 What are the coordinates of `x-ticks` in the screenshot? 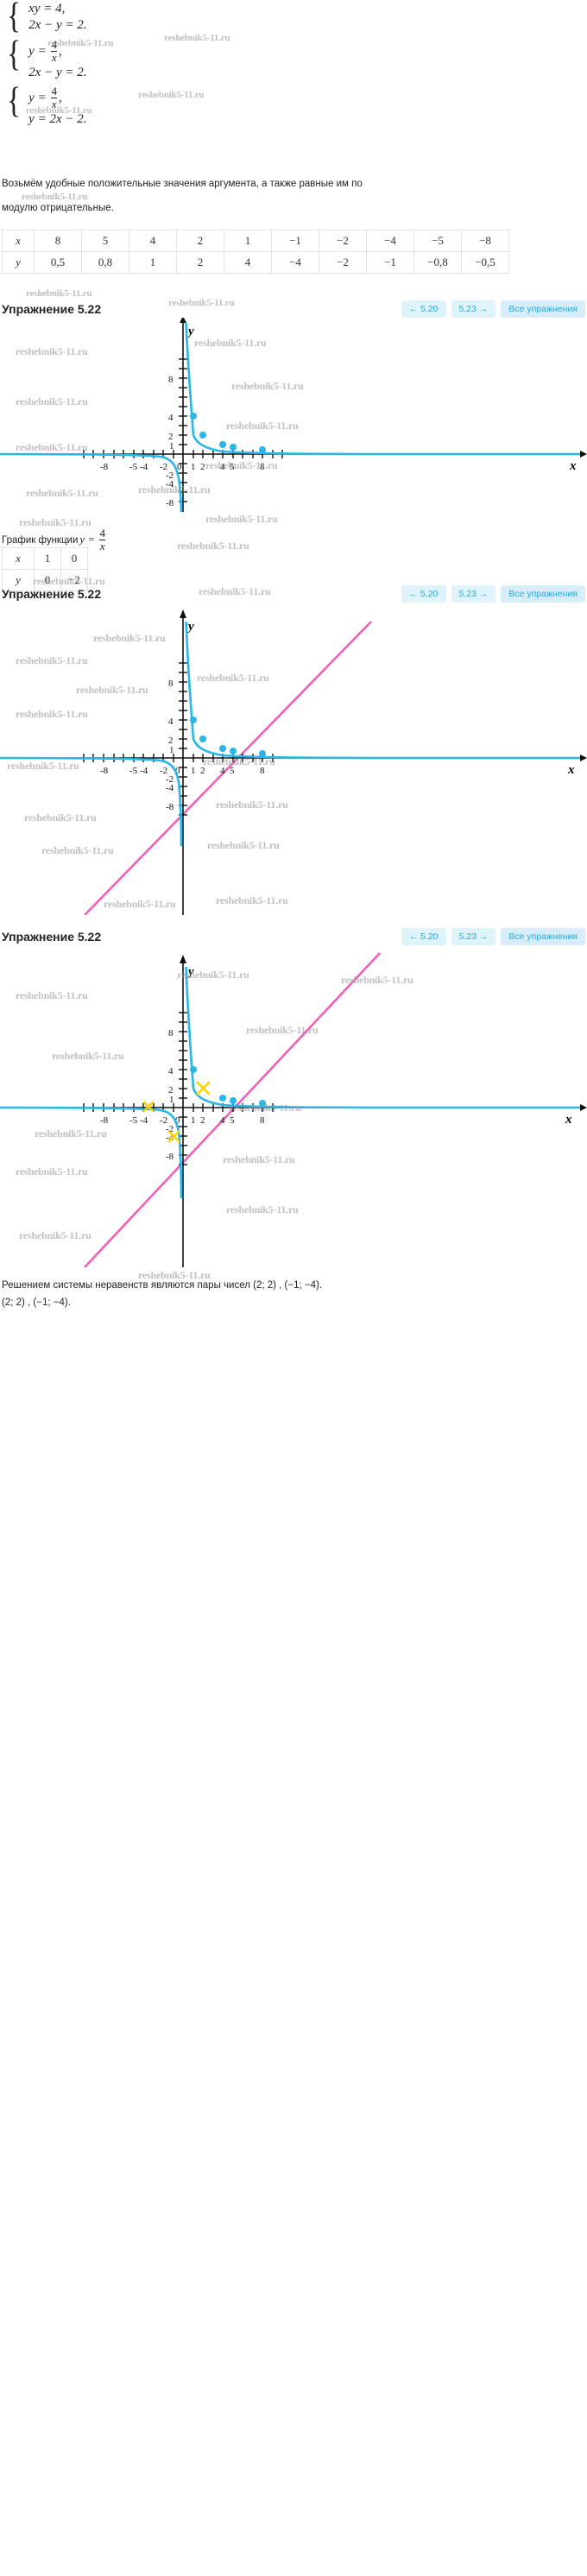 It's located at (178, 1107).